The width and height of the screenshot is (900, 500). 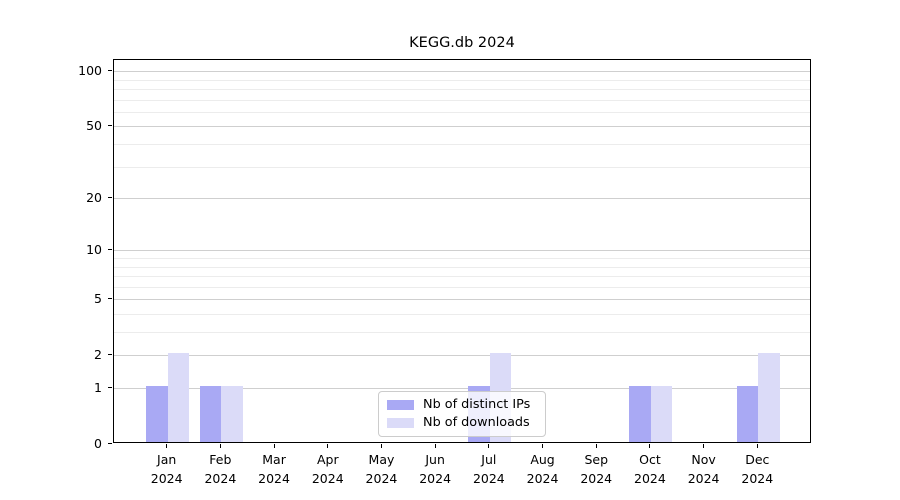 I want to click on x-tick-mark-dec, so click(x=757, y=446).